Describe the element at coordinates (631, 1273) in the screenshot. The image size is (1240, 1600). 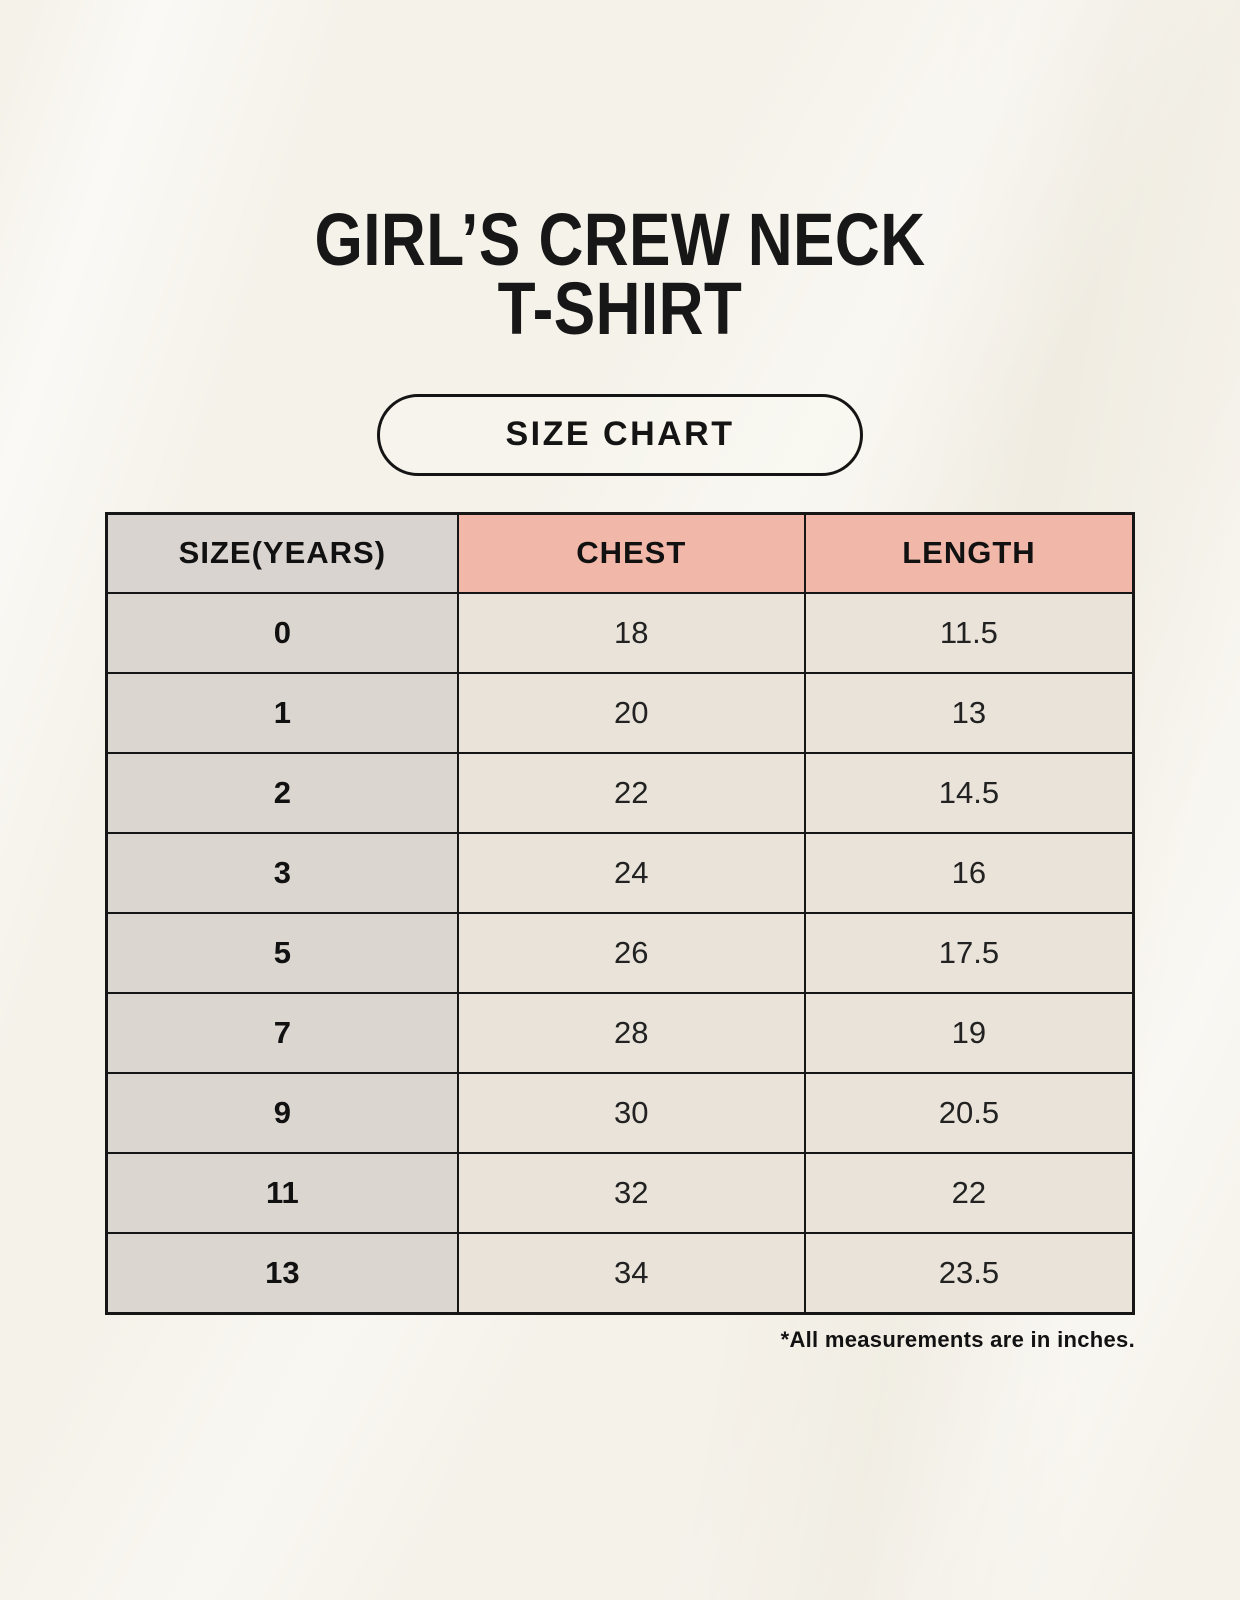
I see `chest-cell: 34` at that location.